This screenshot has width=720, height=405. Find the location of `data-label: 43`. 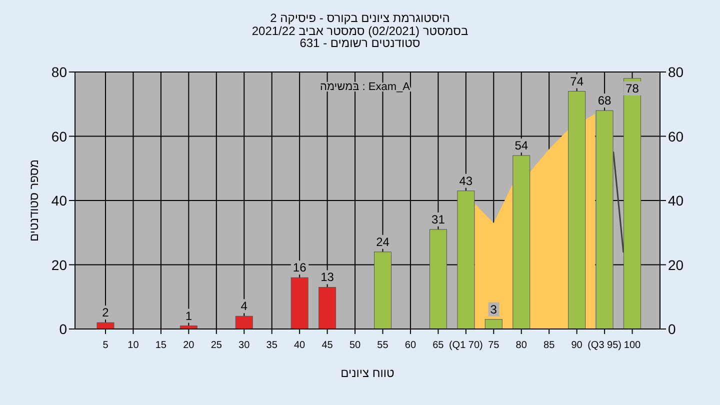

data-label: 43 is located at coordinates (466, 181).